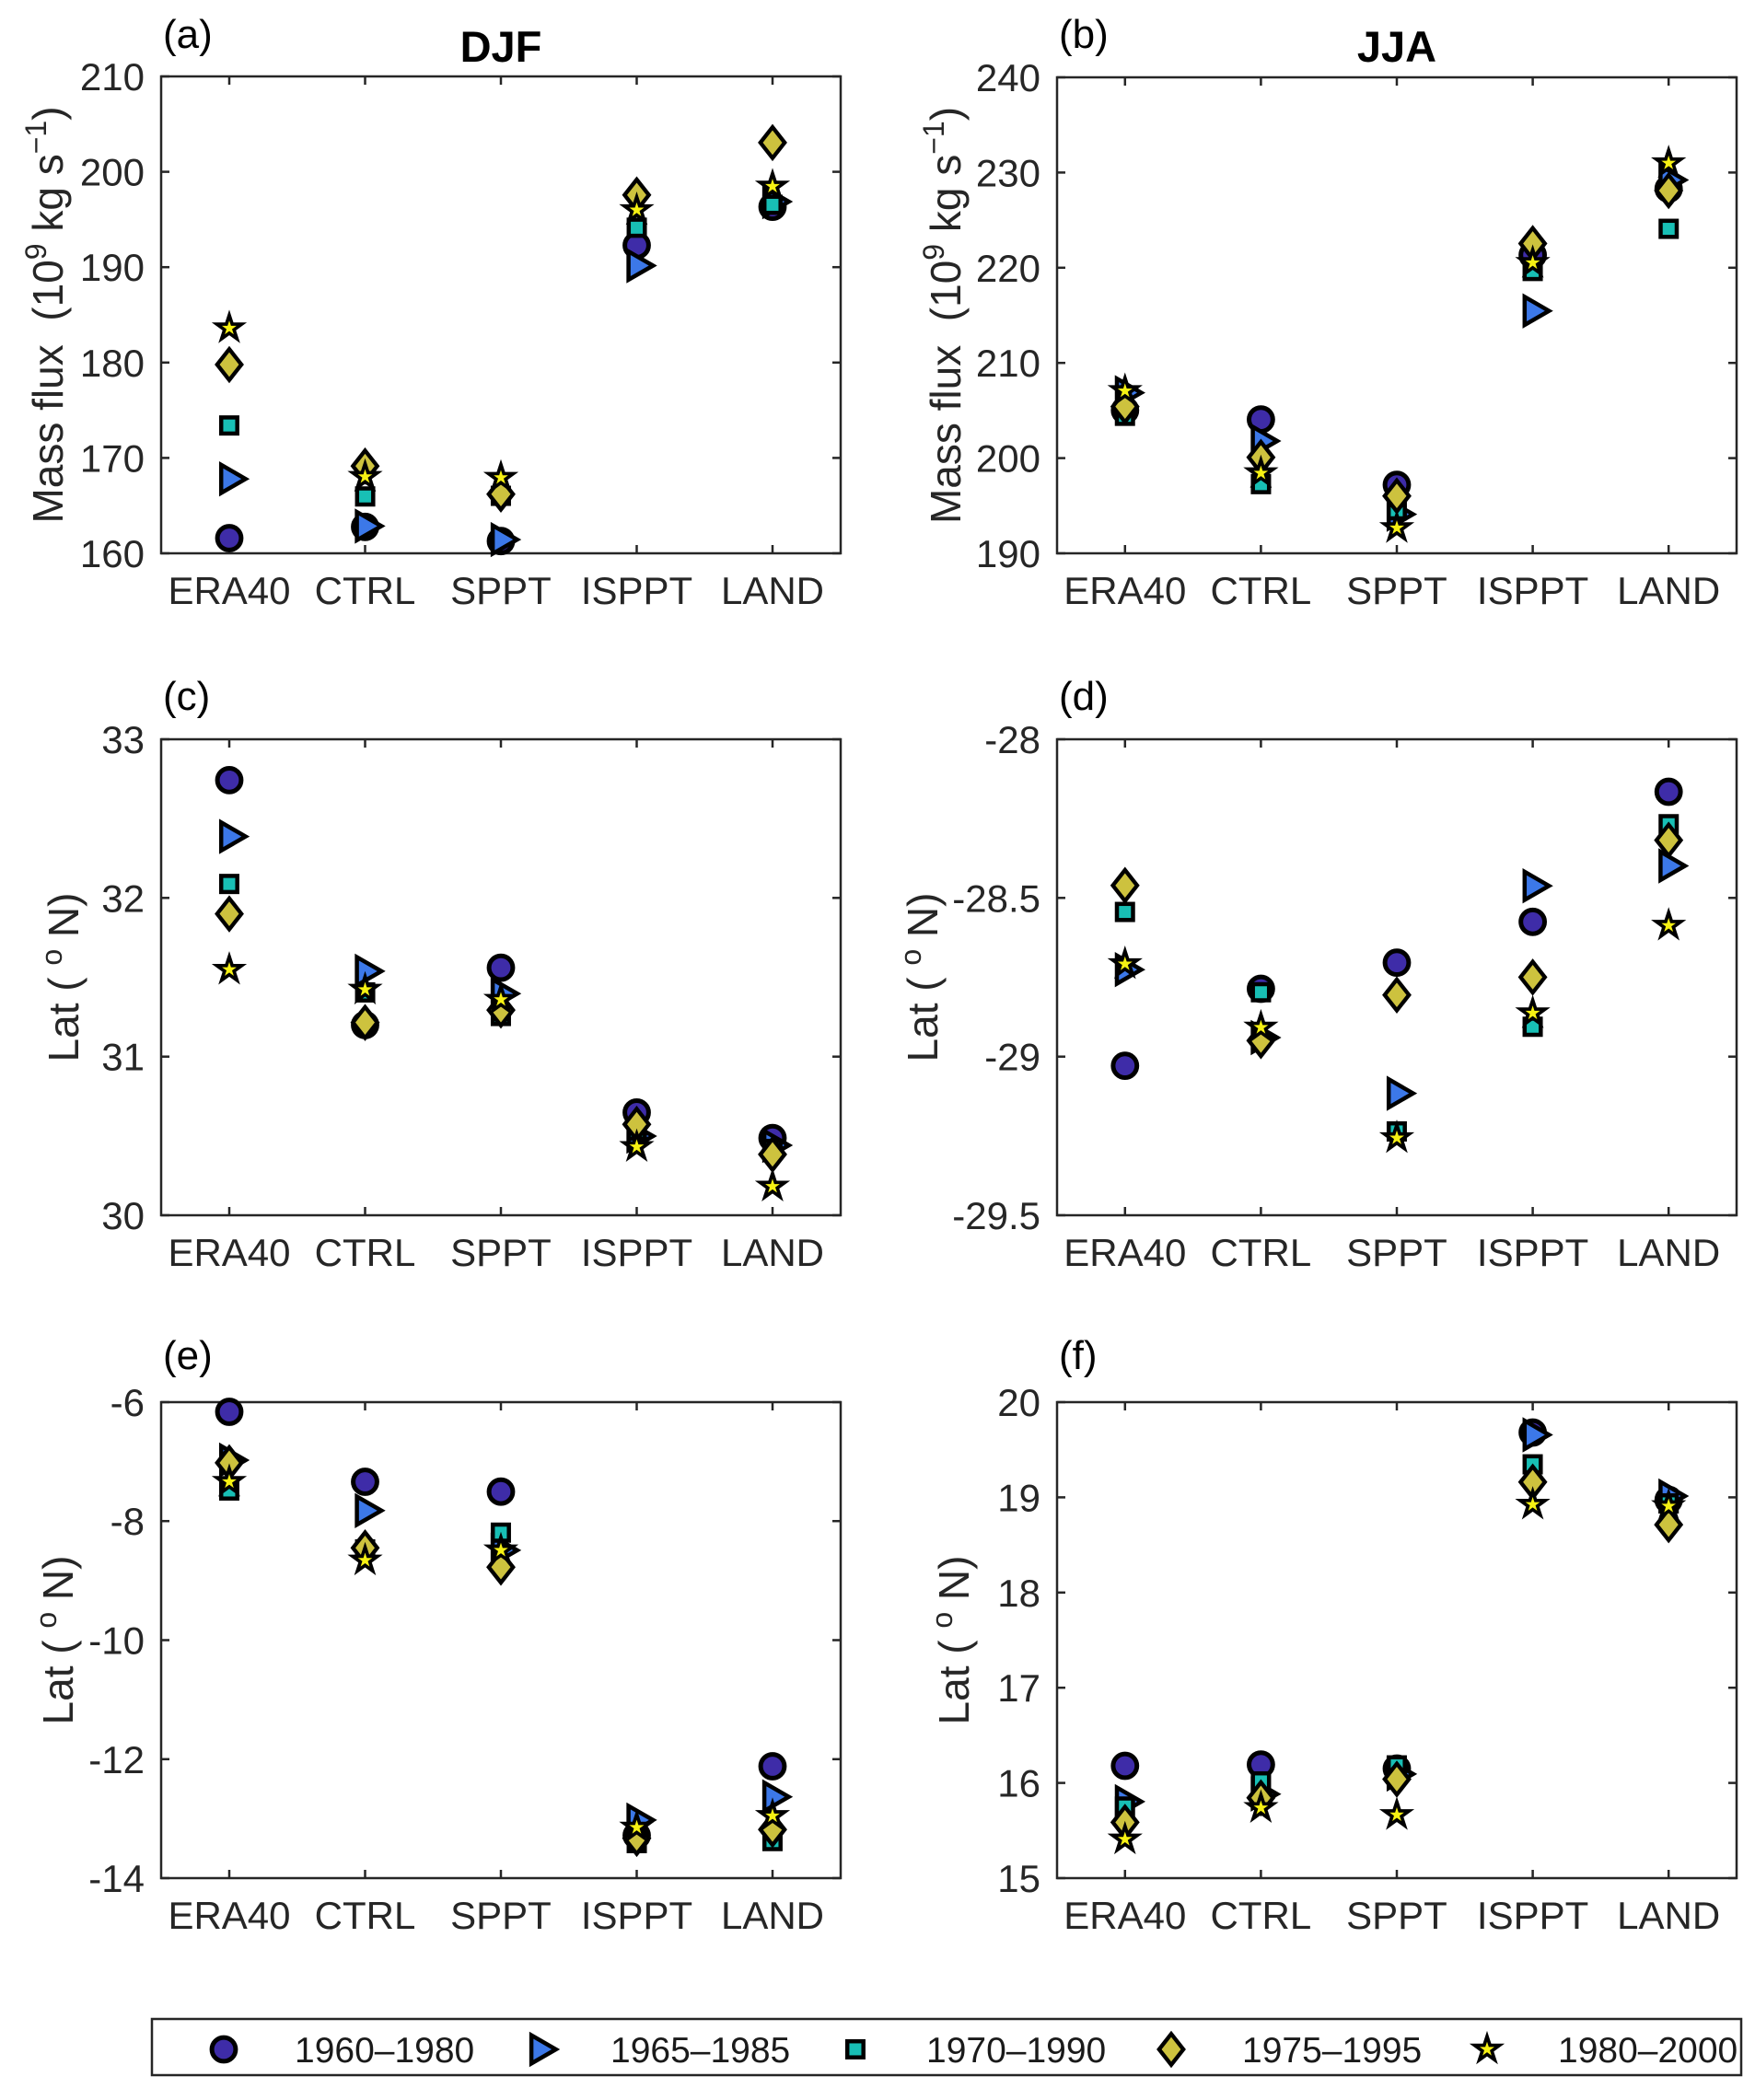 The width and height of the screenshot is (1755, 2100). I want to click on svg-text: -10, so click(117, 1641).